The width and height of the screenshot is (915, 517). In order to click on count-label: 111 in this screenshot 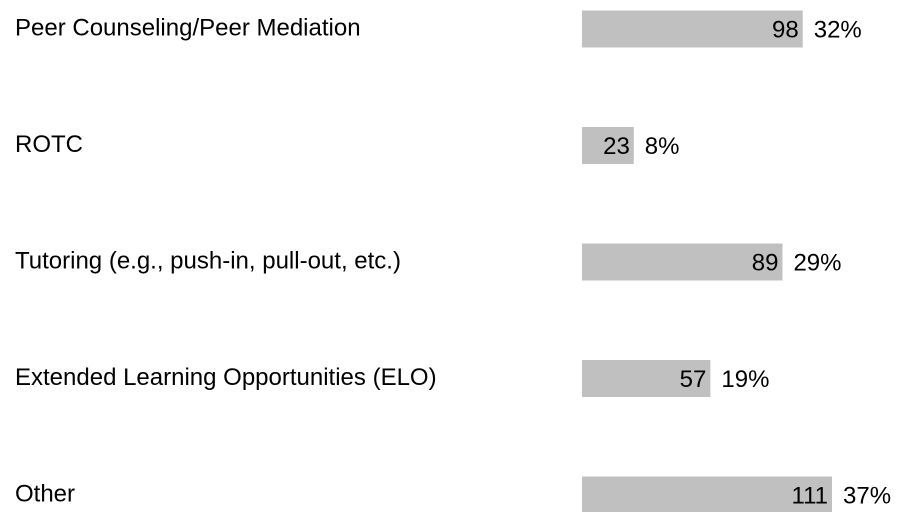, I will do `click(810, 495)`.